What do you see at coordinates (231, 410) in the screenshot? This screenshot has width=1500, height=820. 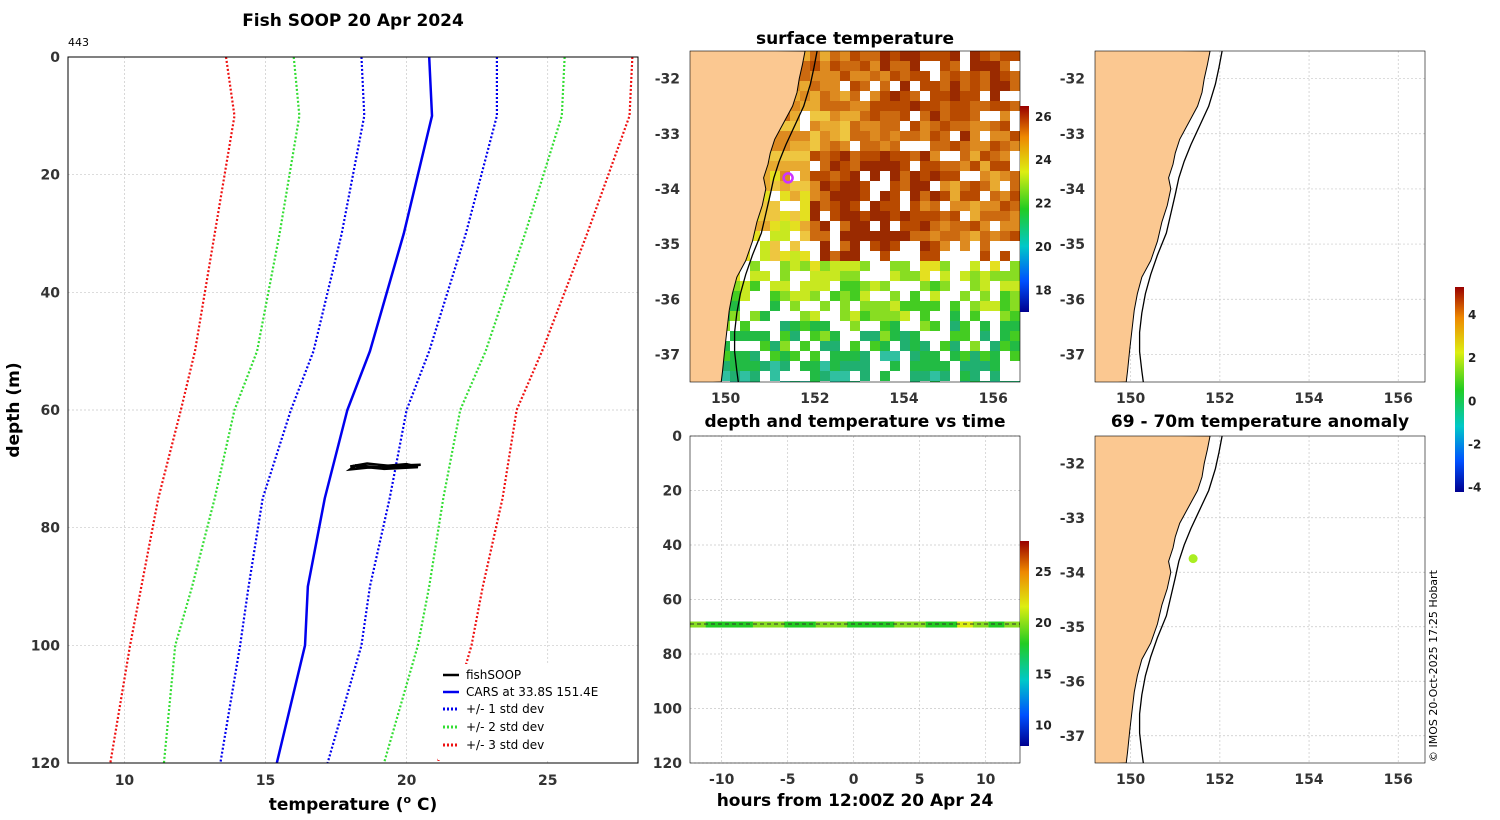 I see `profile-series-2-lower` at bounding box center [231, 410].